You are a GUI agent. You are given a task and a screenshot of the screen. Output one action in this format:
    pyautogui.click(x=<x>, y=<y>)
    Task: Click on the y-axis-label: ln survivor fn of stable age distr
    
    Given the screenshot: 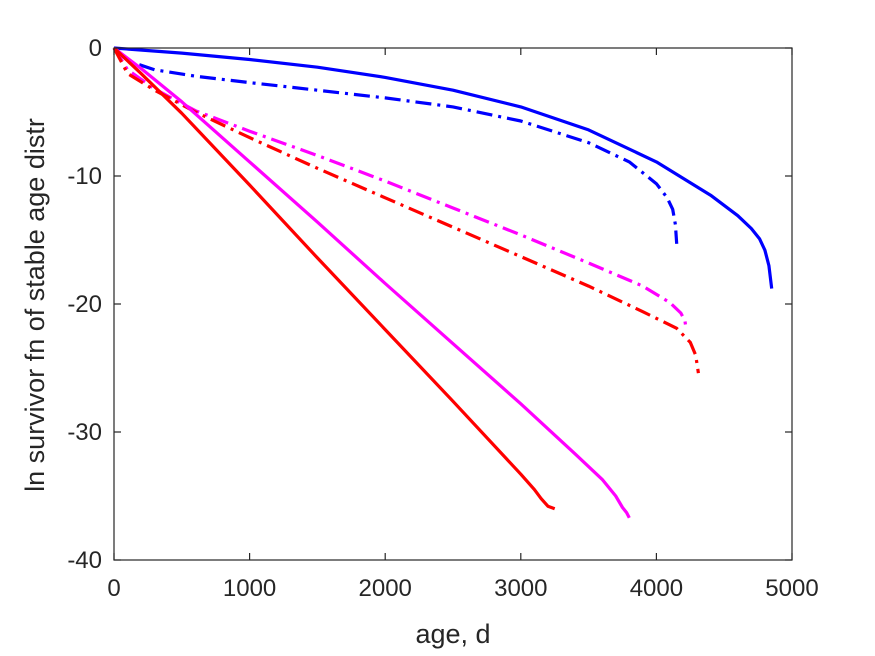 What is the action you would take?
    pyautogui.click(x=35, y=305)
    